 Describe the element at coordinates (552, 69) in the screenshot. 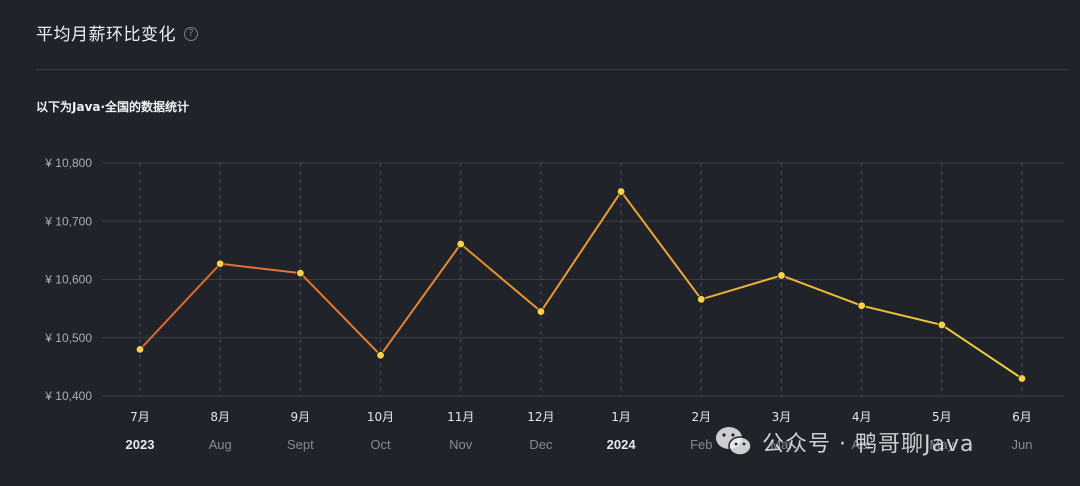

I see `header-divider` at that location.